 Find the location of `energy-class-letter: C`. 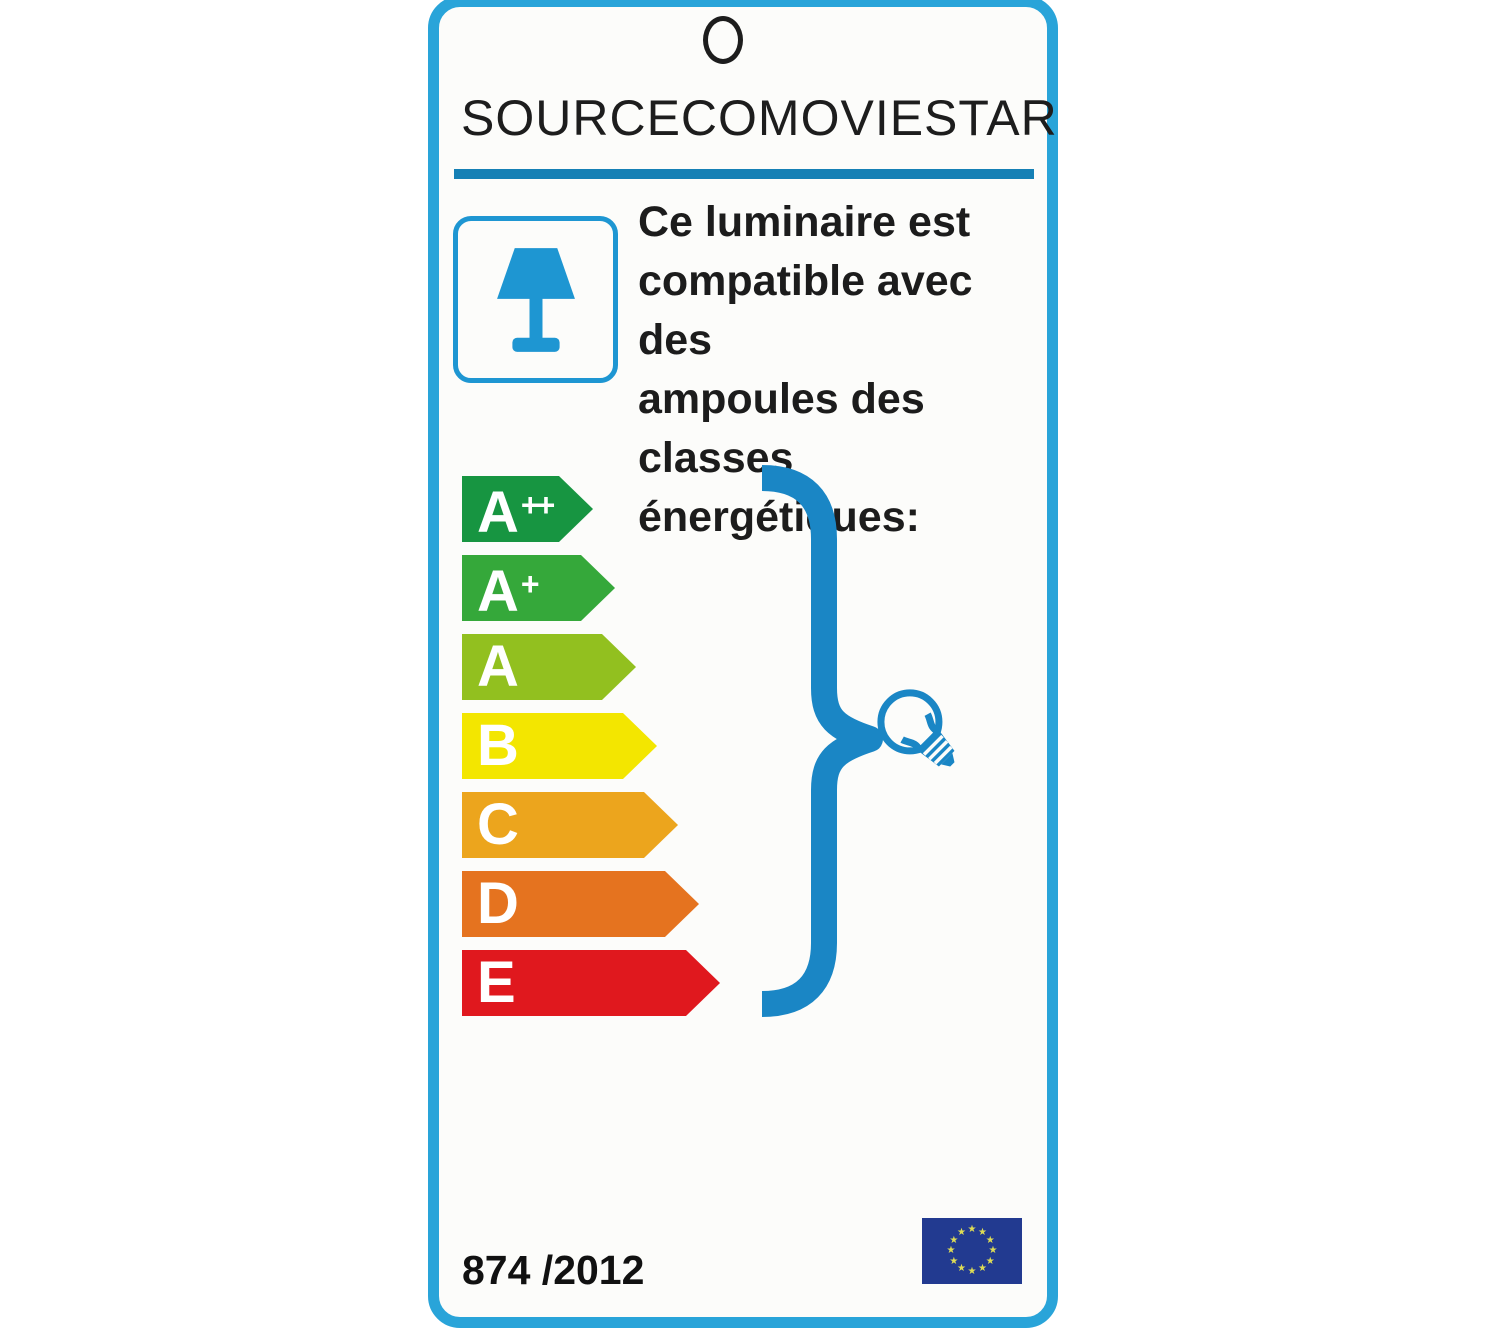

energy-class-letter: C is located at coordinates (498, 824).